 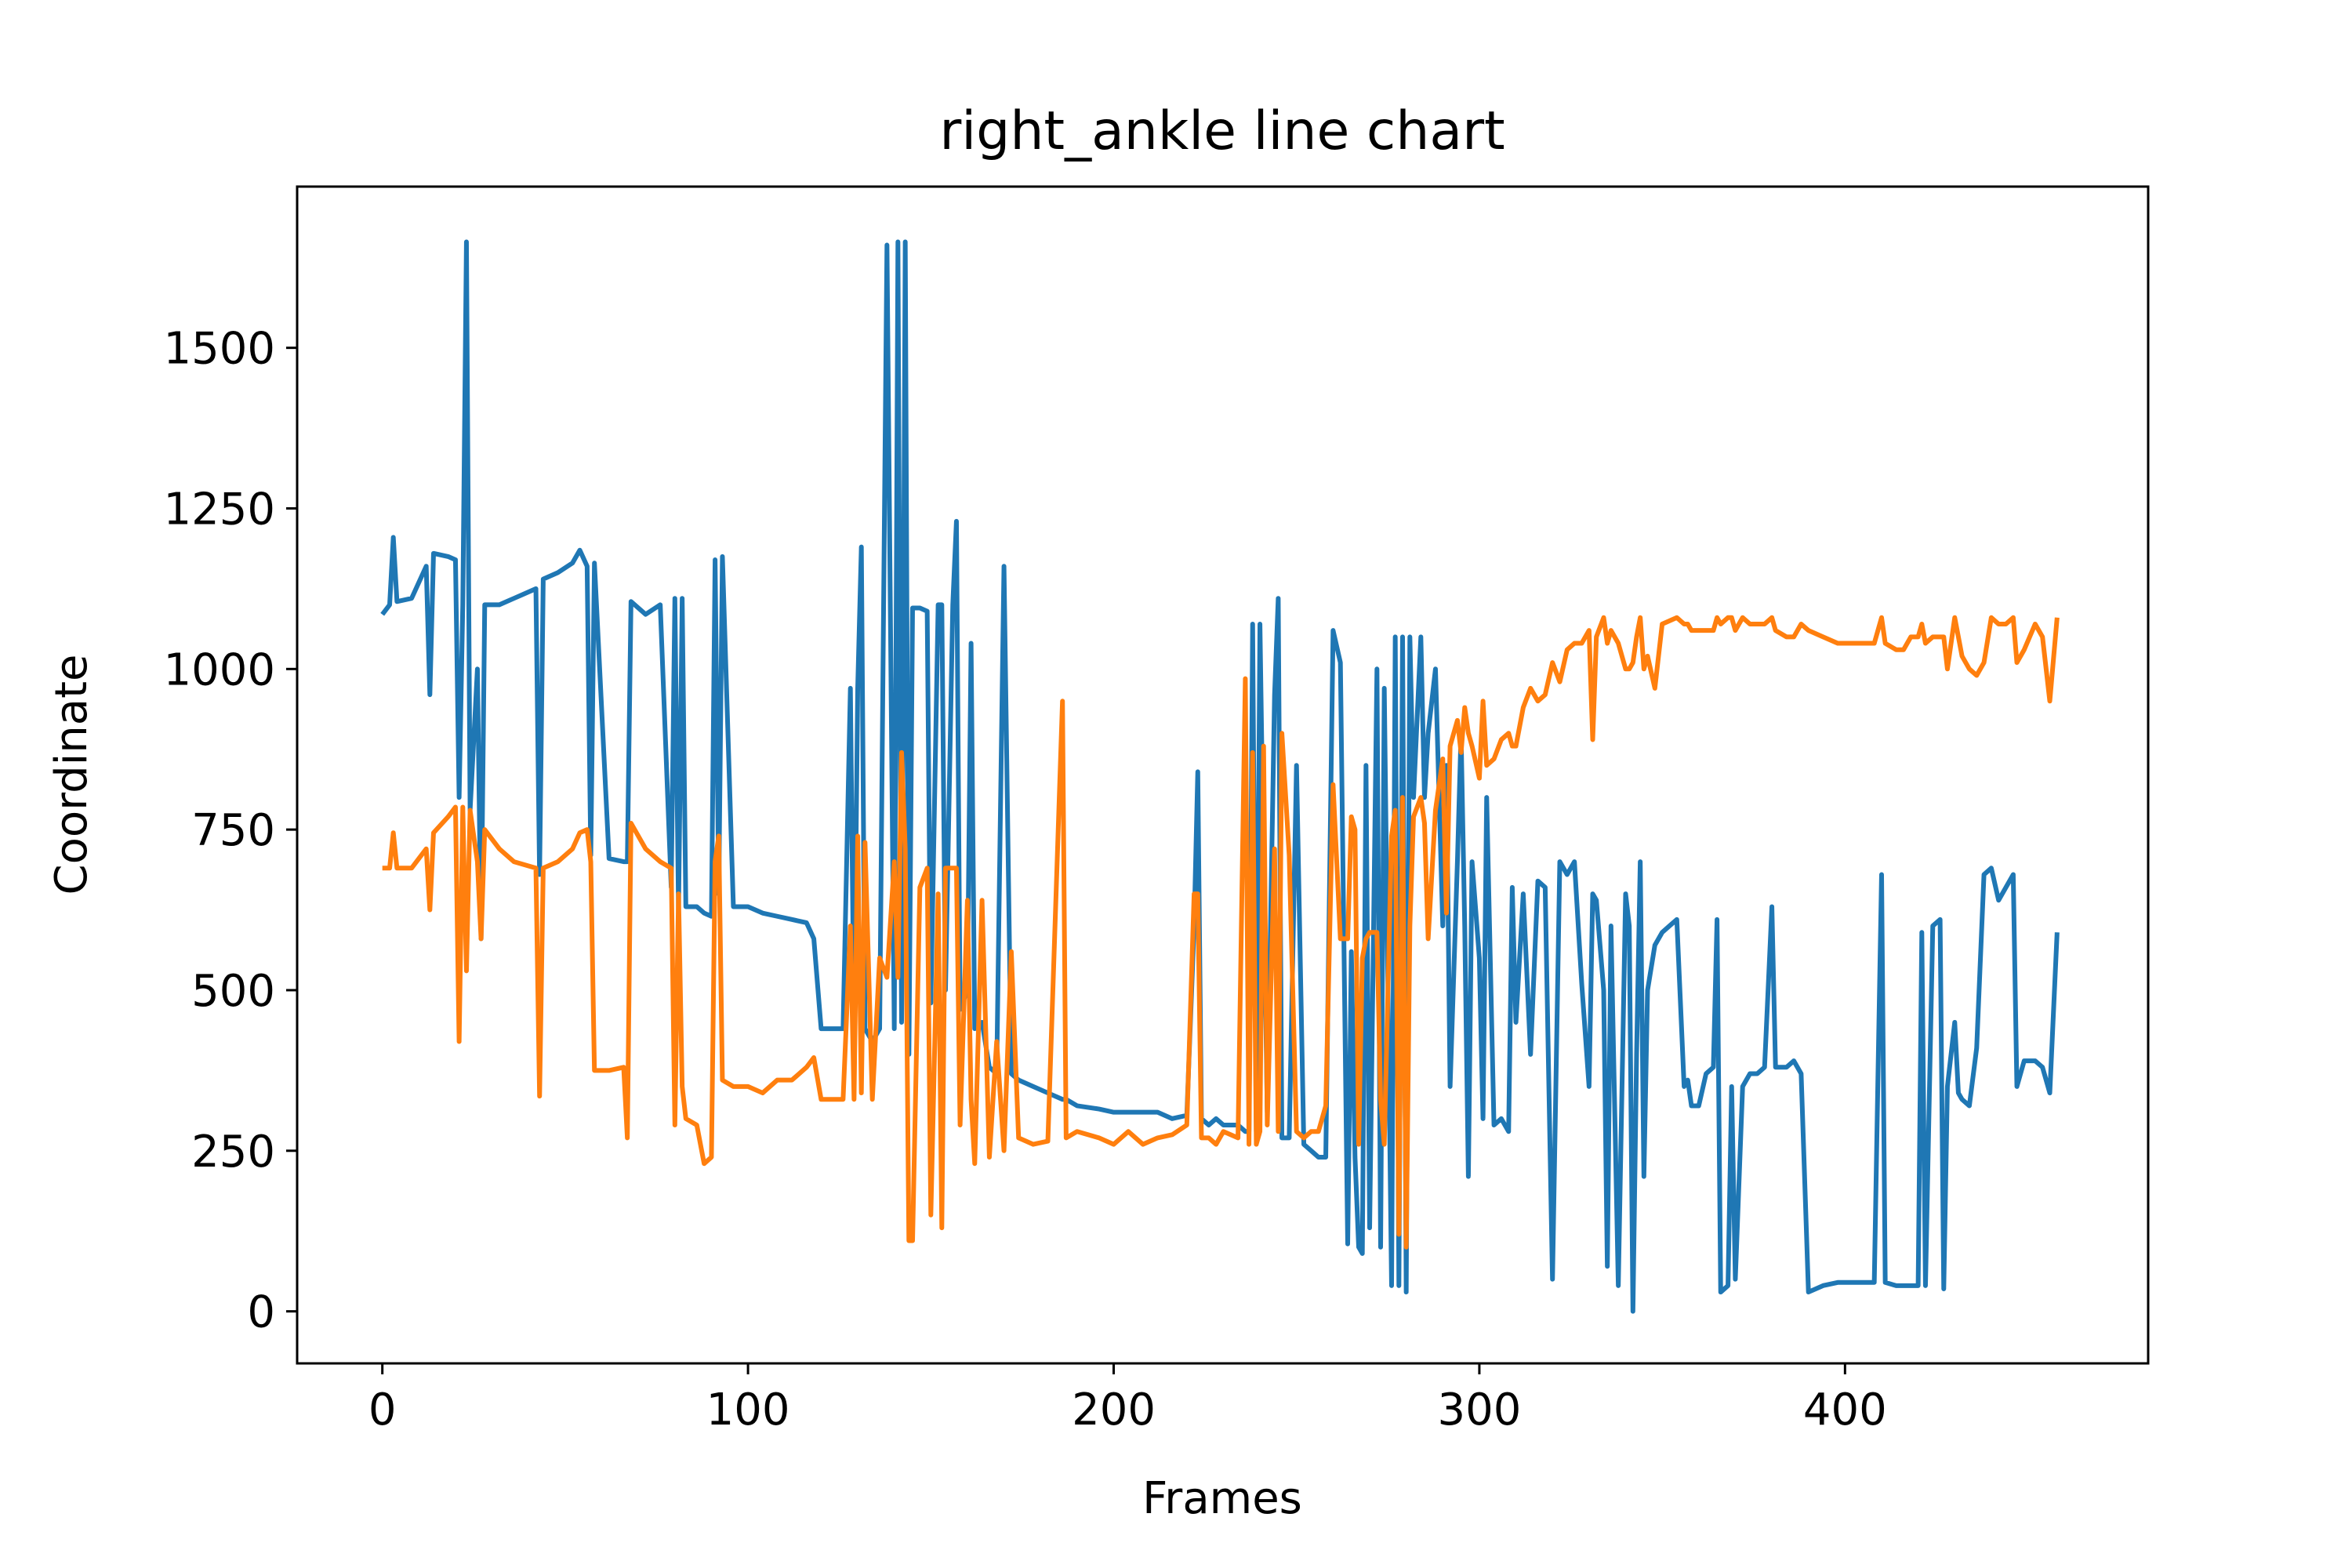 What do you see at coordinates (382, 1410) in the screenshot?
I see `x-tick-label: 0` at bounding box center [382, 1410].